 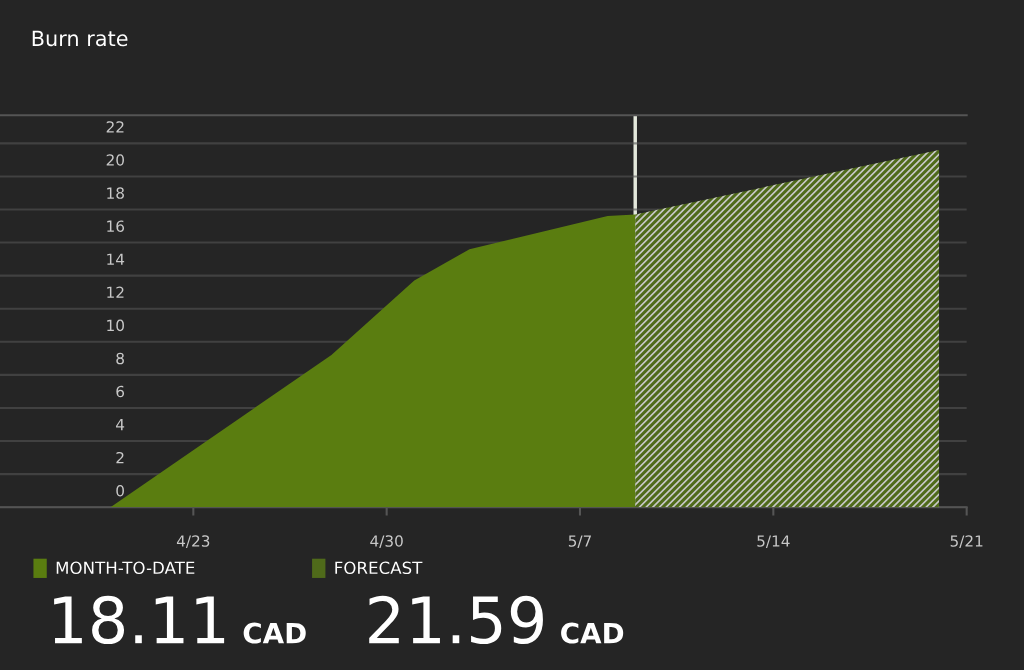 I want to click on legend-label: MONTH-TO-DATE, so click(x=125, y=568).